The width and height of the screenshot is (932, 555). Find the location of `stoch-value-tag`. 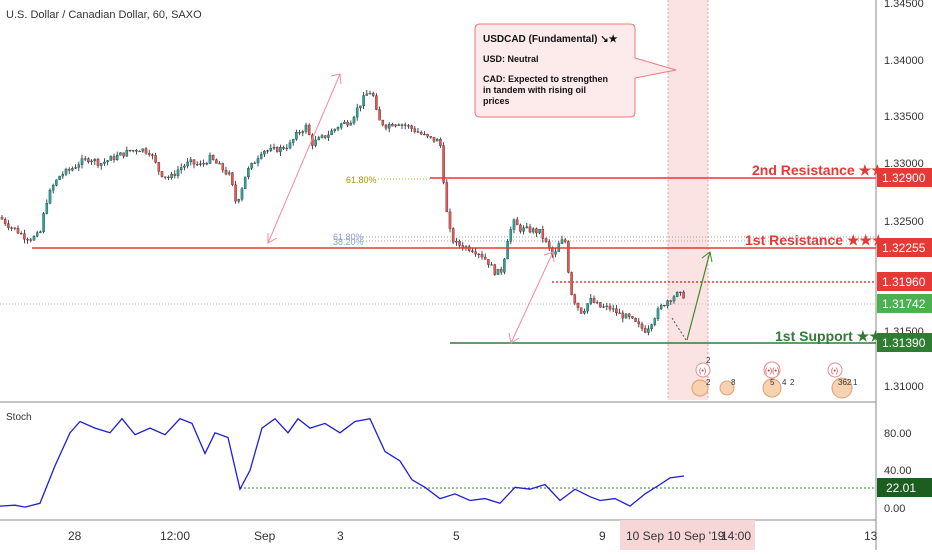

stoch-value-tag is located at coordinates (904, 487).